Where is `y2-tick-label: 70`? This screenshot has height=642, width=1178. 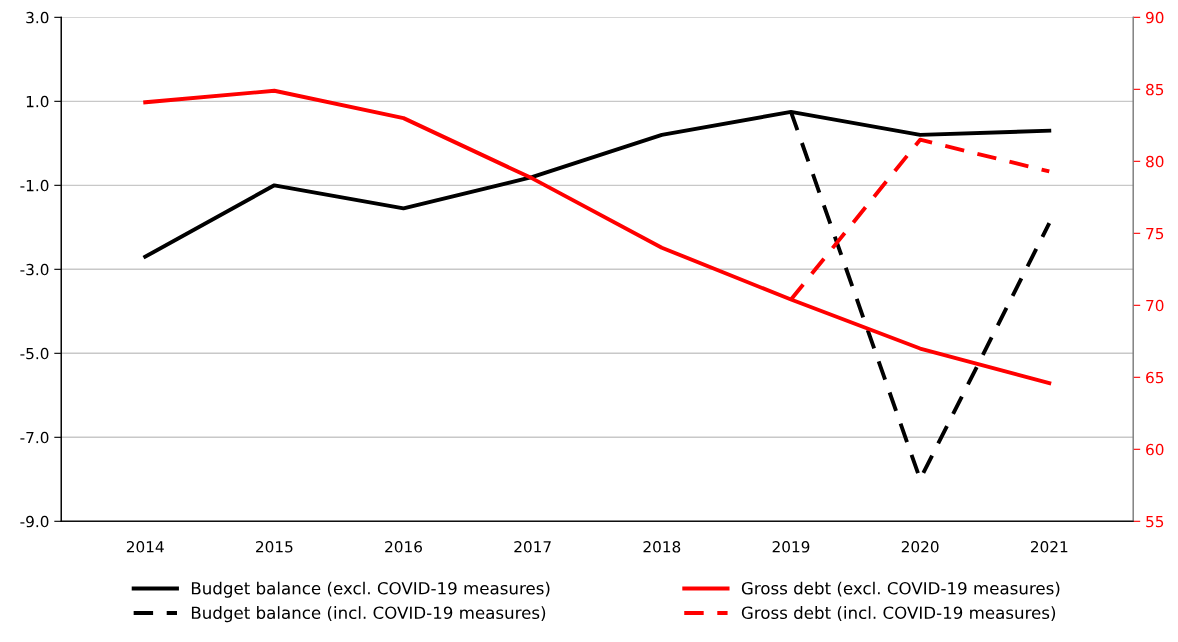
y2-tick-label: 70 is located at coordinates (1155, 305).